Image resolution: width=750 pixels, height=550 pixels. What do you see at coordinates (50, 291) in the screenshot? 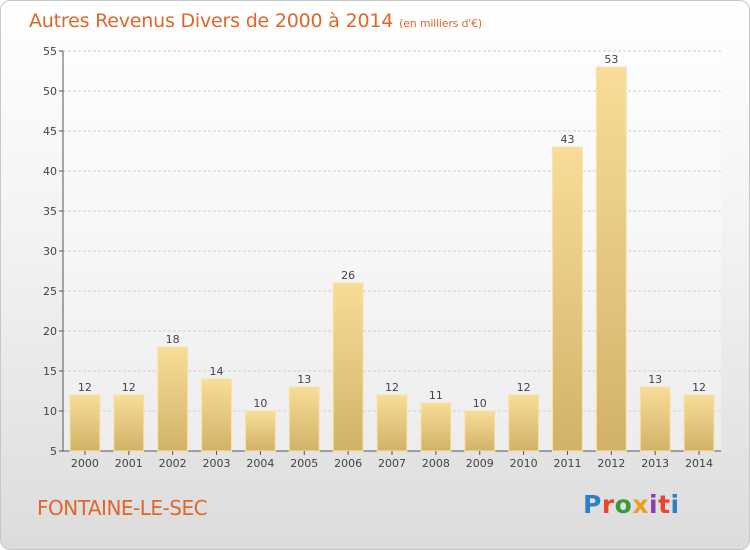
I see `y-tick-label: 25` at bounding box center [50, 291].